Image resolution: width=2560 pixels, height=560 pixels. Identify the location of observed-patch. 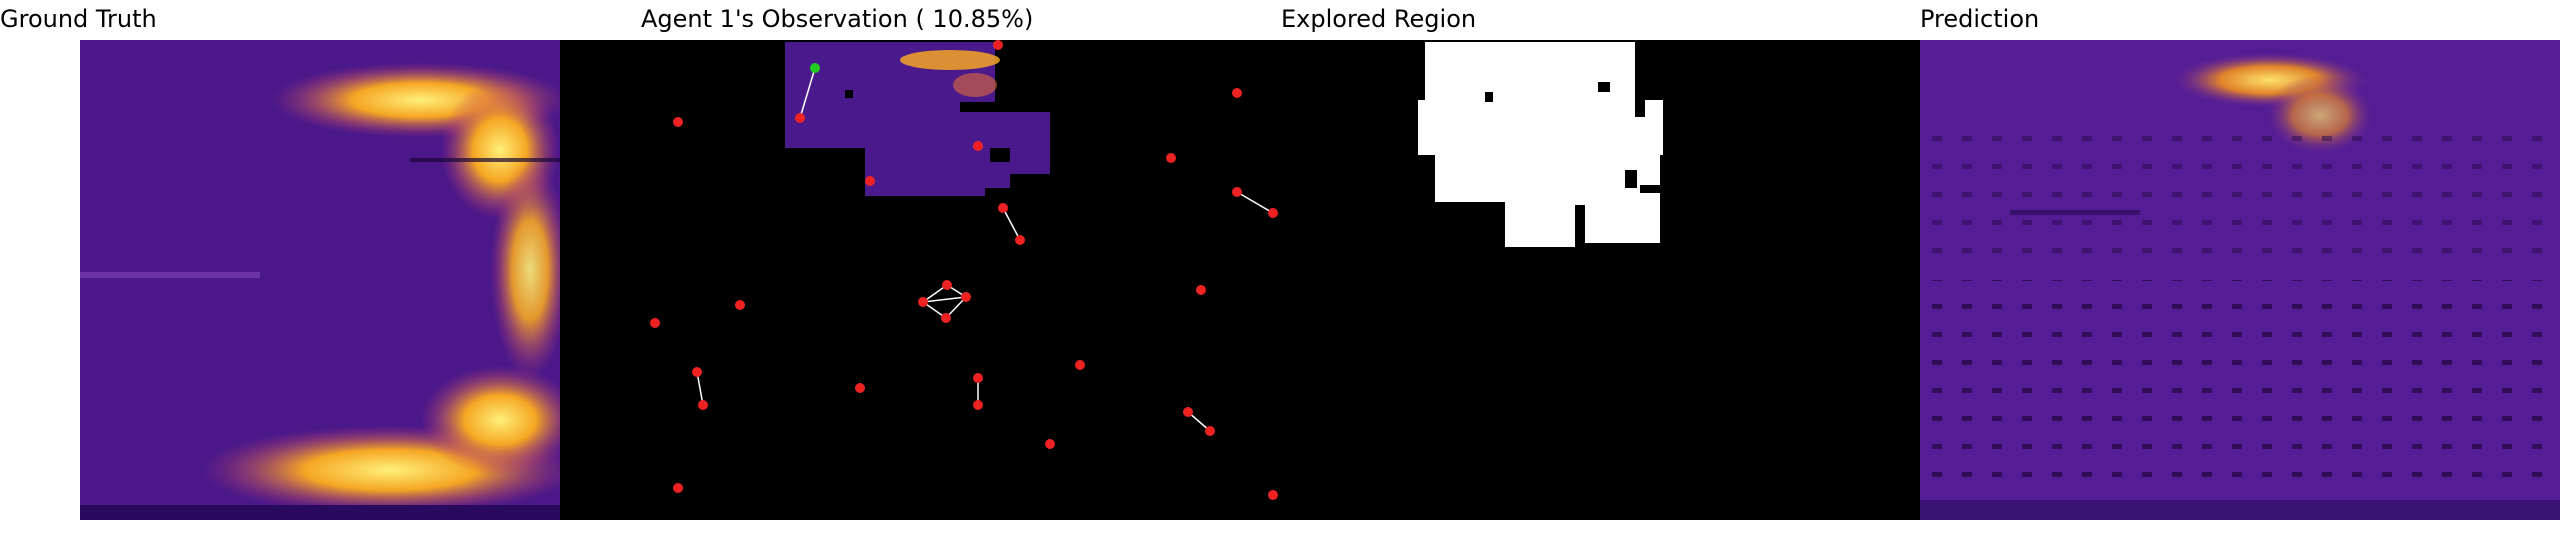
(917, 119).